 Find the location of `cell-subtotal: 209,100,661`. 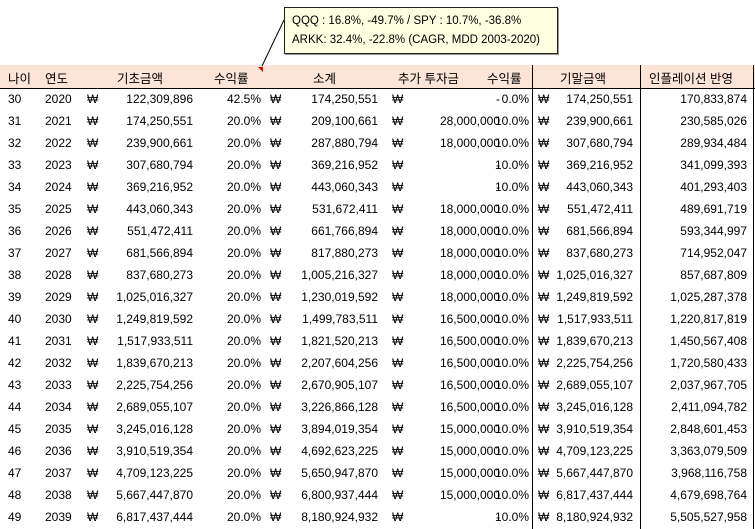

cell-subtotal: 209,100,661 is located at coordinates (344, 121).